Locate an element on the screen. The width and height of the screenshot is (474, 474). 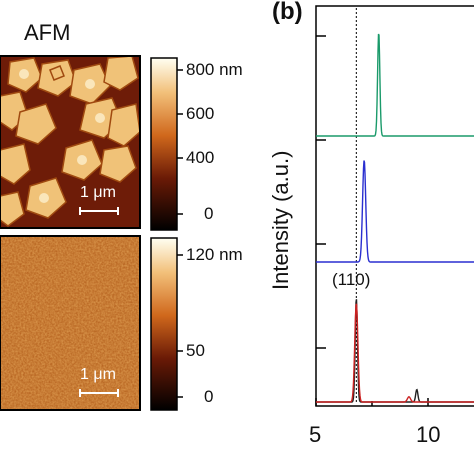
colorbar-top-tick-400: 400 is located at coordinates (200, 157).